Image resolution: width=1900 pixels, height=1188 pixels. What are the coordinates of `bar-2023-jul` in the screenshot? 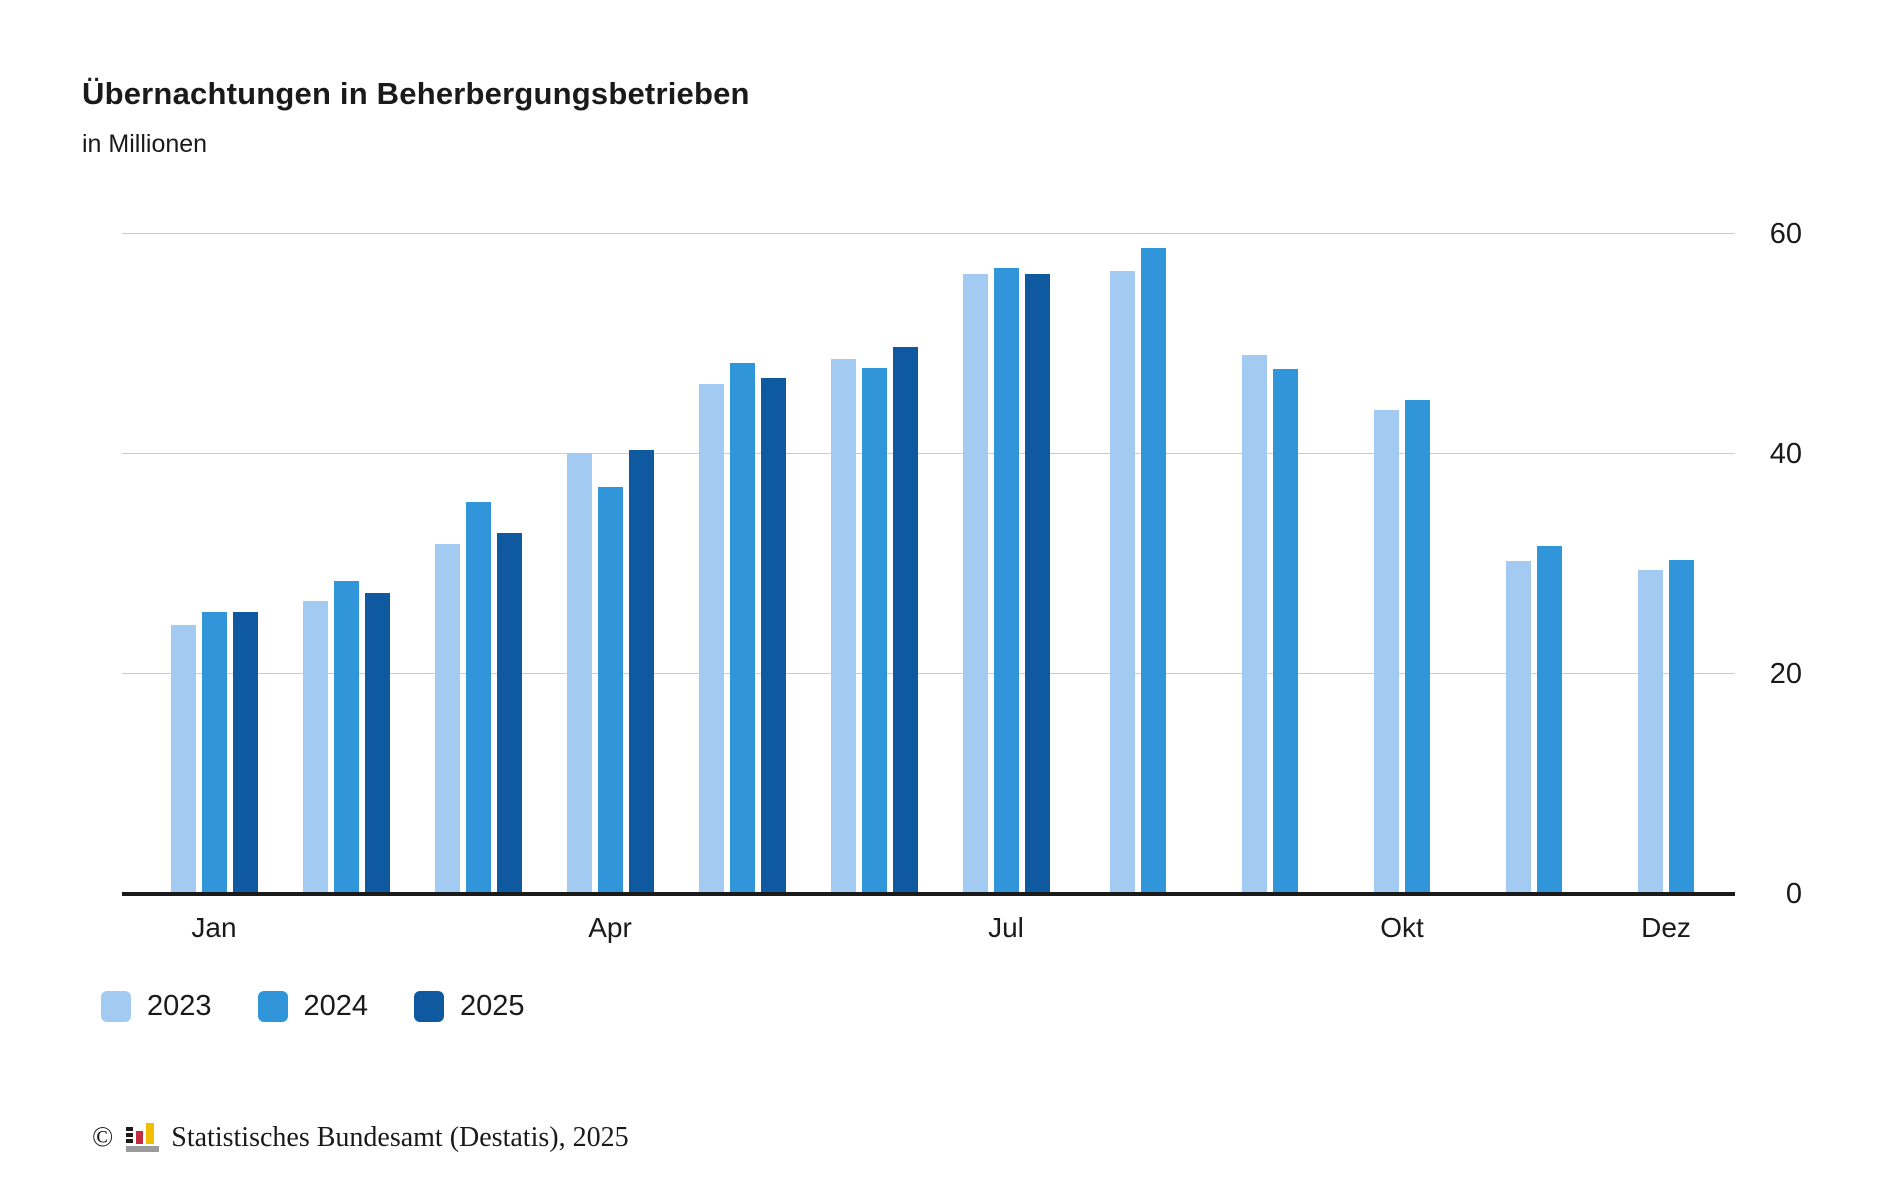 It's located at (975, 583).